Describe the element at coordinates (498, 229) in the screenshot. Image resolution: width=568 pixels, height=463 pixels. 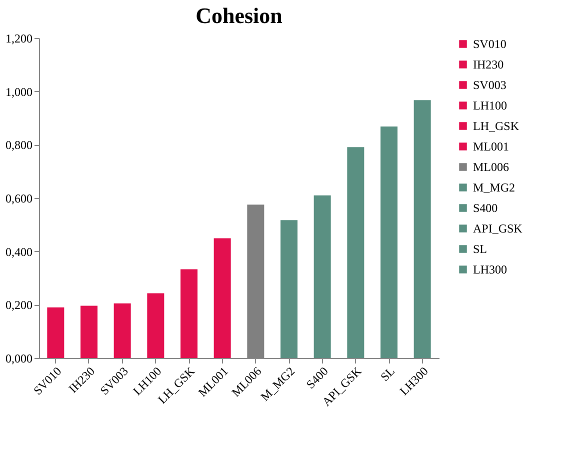
I see `legend-label: API_GSK` at that location.